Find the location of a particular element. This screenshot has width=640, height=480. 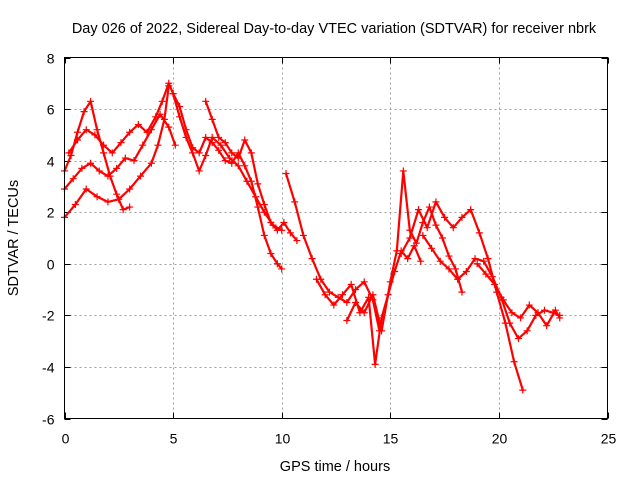

y-tick-label: 8 is located at coordinates (51, 59).